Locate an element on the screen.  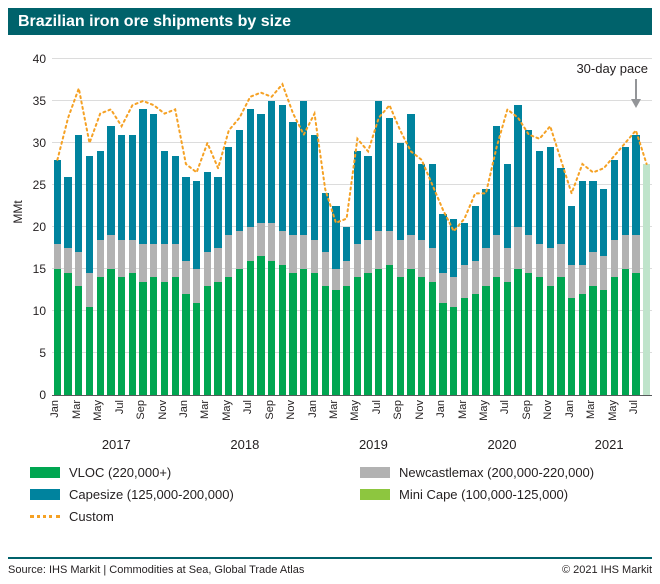
y-tick-label: 5 is located at coordinates (42, 353).